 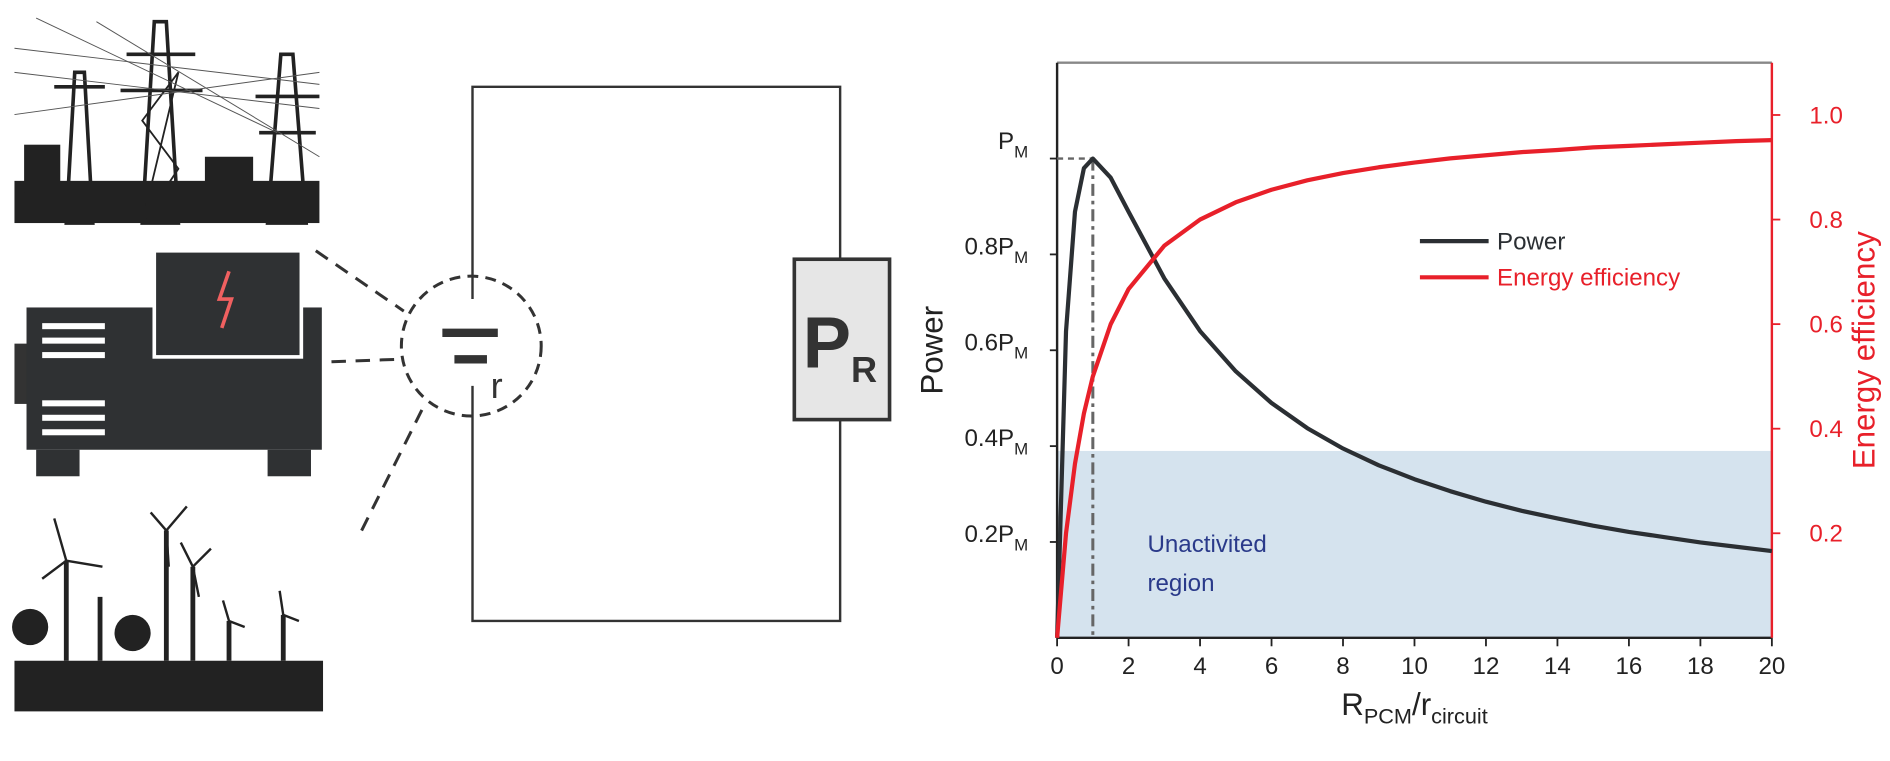 What do you see at coordinates (990, 246) in the screenshot?
I see `y-tick-label-main: 0.8P` at bounding box center [990, 246].